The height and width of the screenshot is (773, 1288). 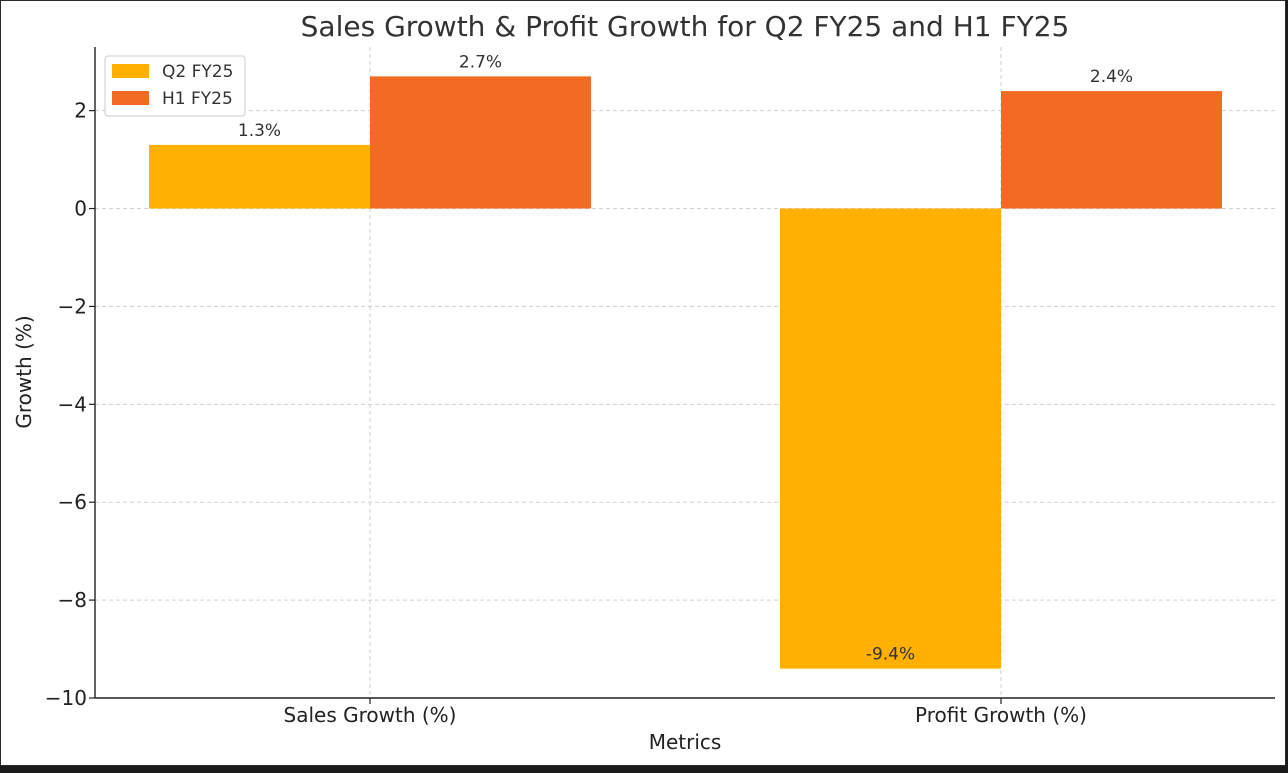 I want to click on y-tick-label: −4, so click(x=72, y=404).